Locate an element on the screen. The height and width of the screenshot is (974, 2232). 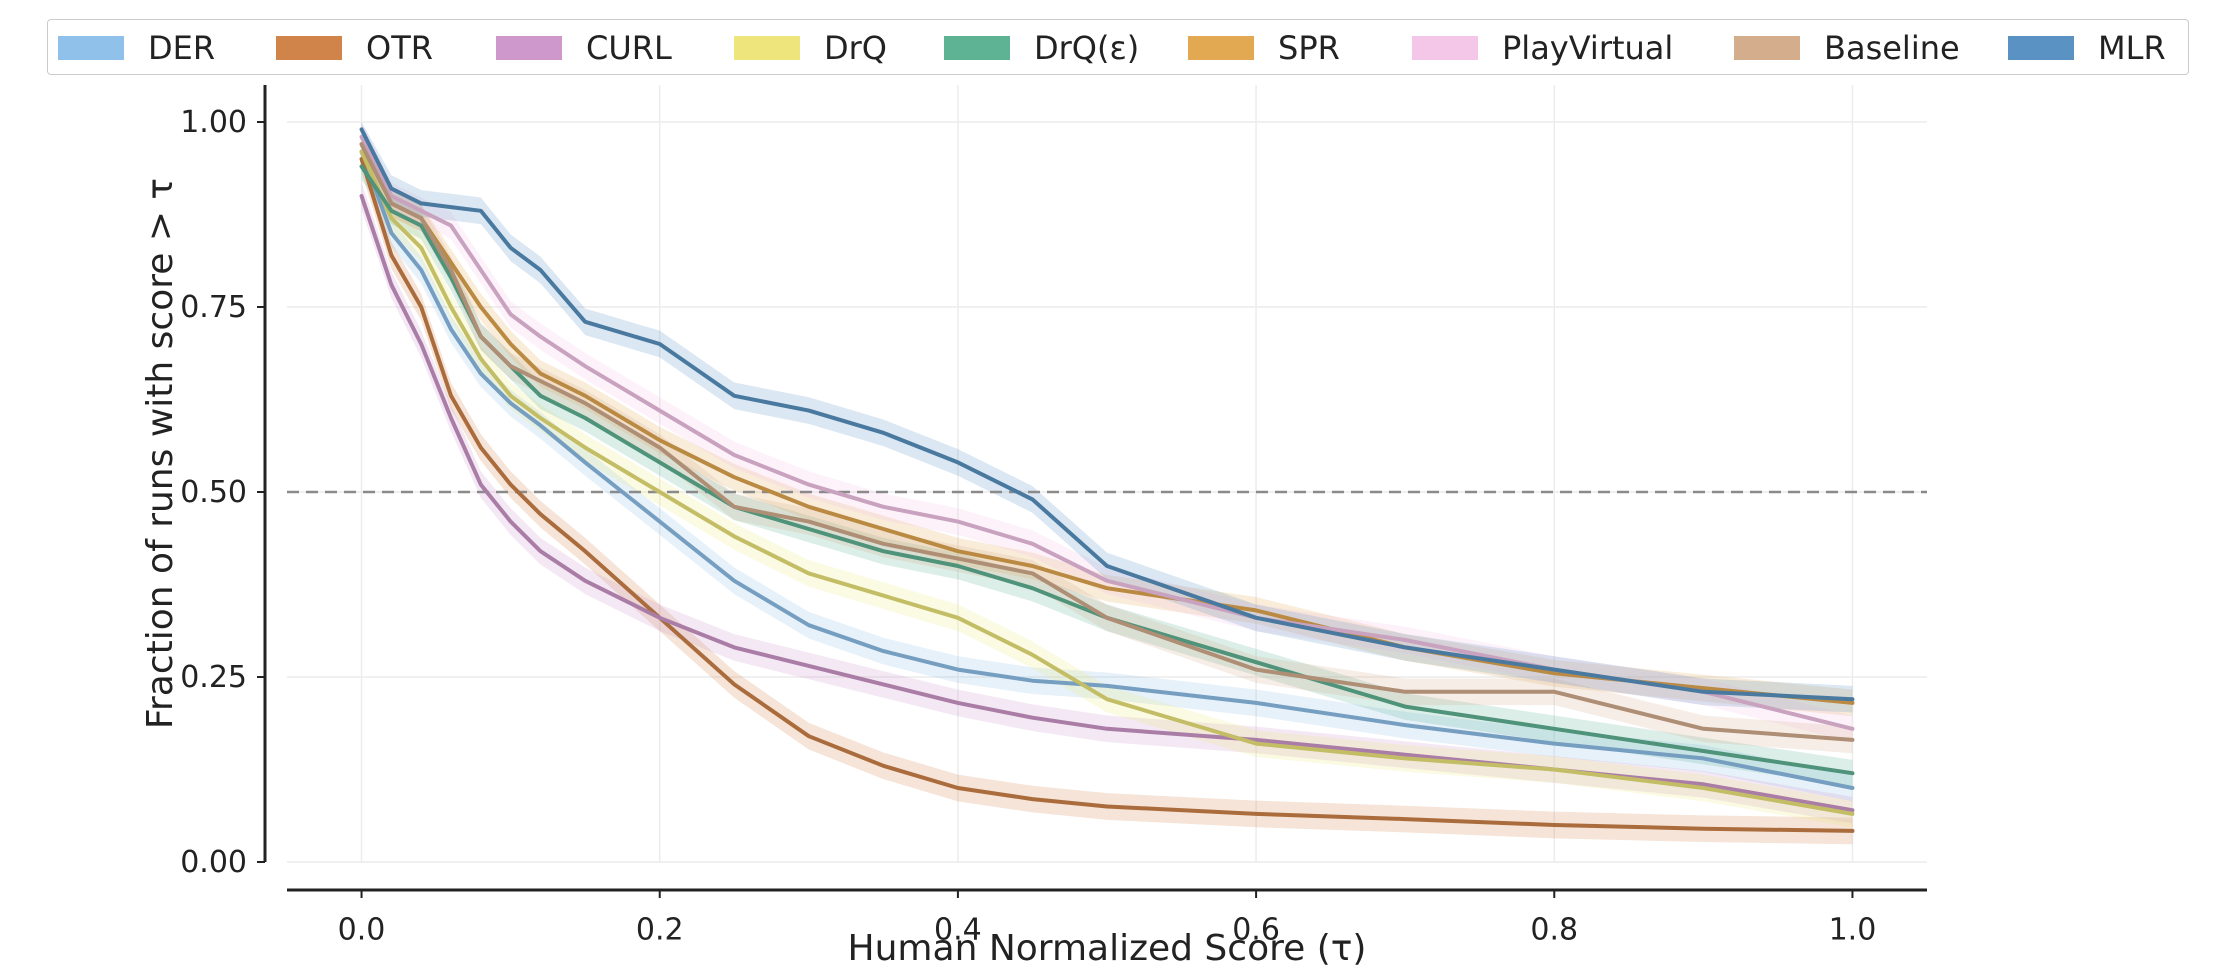
x-tick-label: 0.2 is located at coordinates (660, 930).